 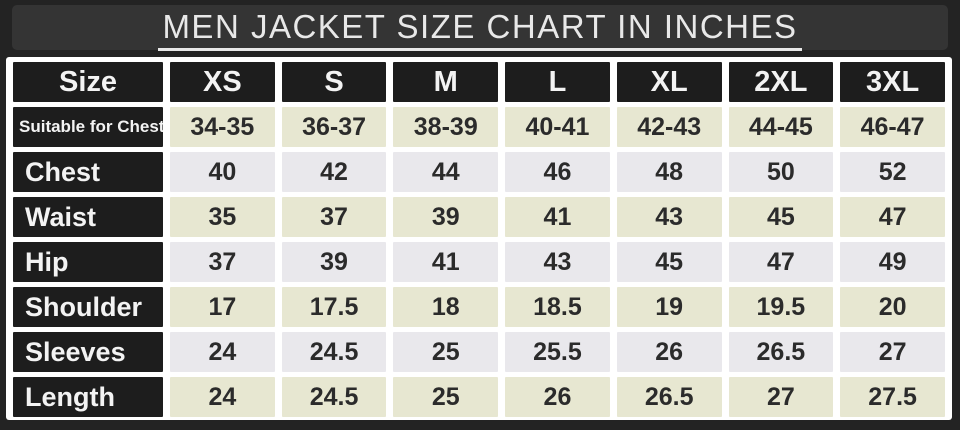 What do you see at coordinates (557, 307) in the screenshot?
I see `value-cell: 18.5` at bounding box center [557, 307].